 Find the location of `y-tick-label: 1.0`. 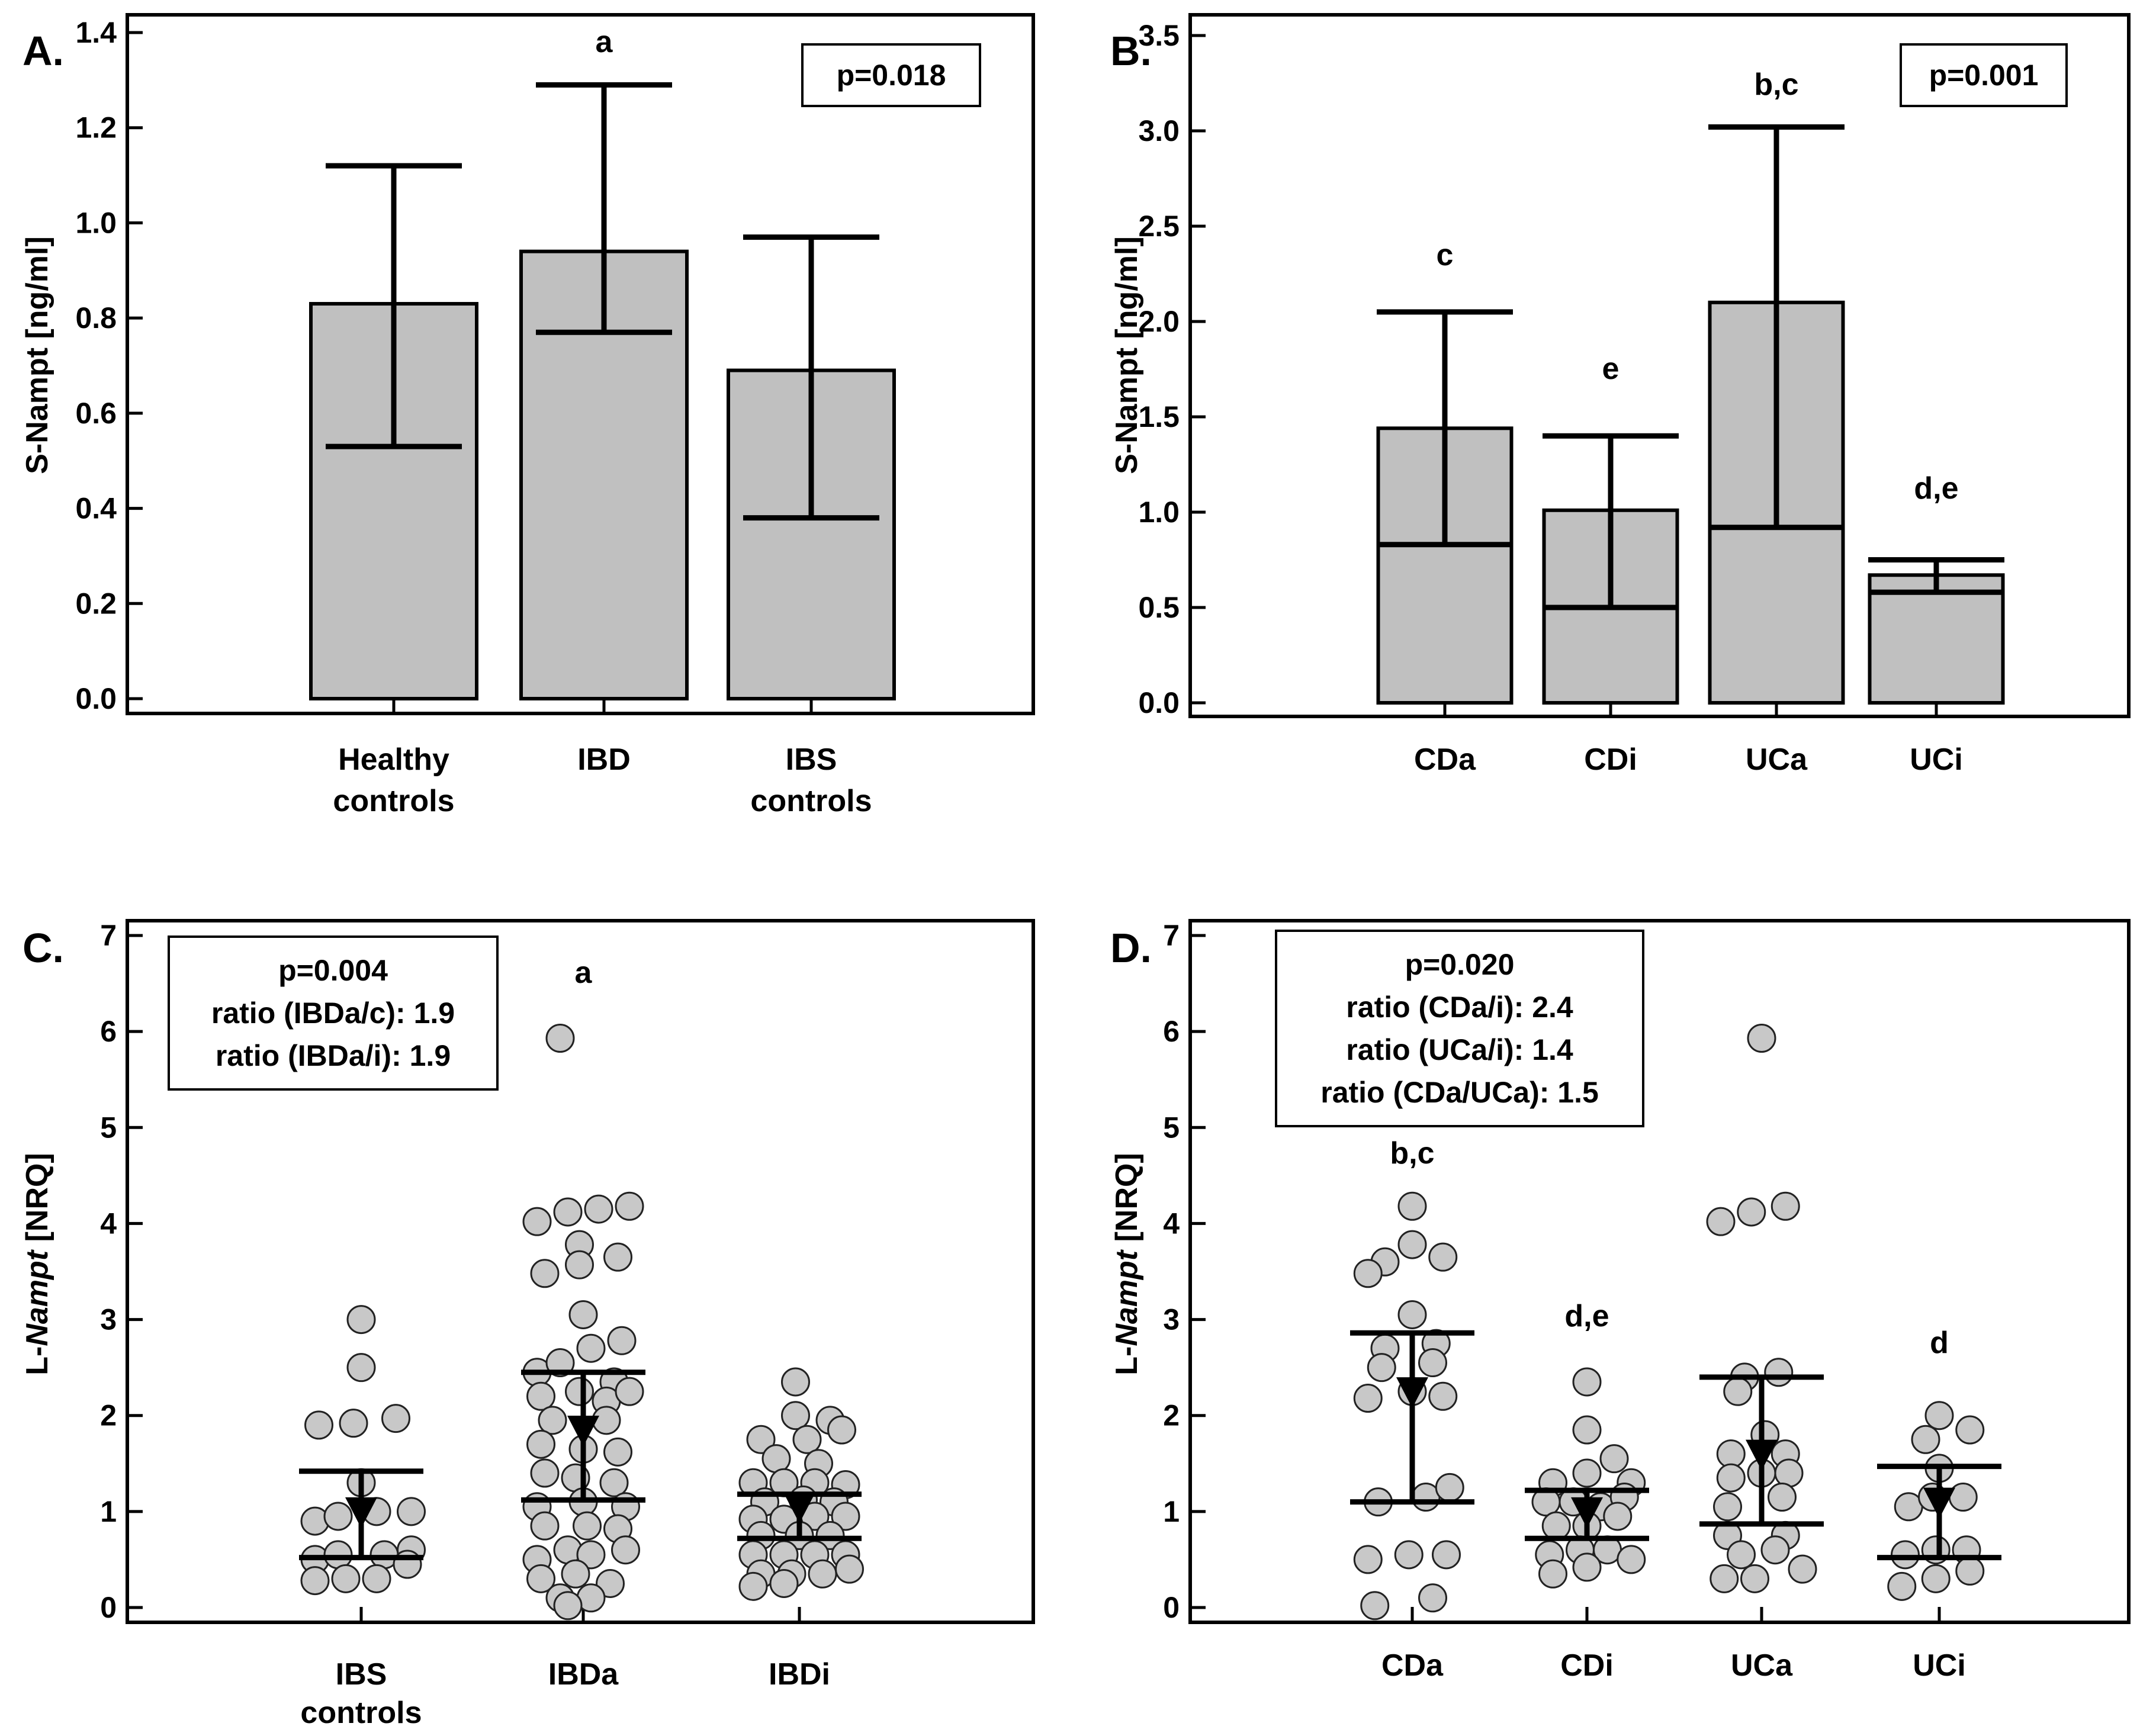

y-tick-label: 1.0 is located at coordinates (1159, 512).